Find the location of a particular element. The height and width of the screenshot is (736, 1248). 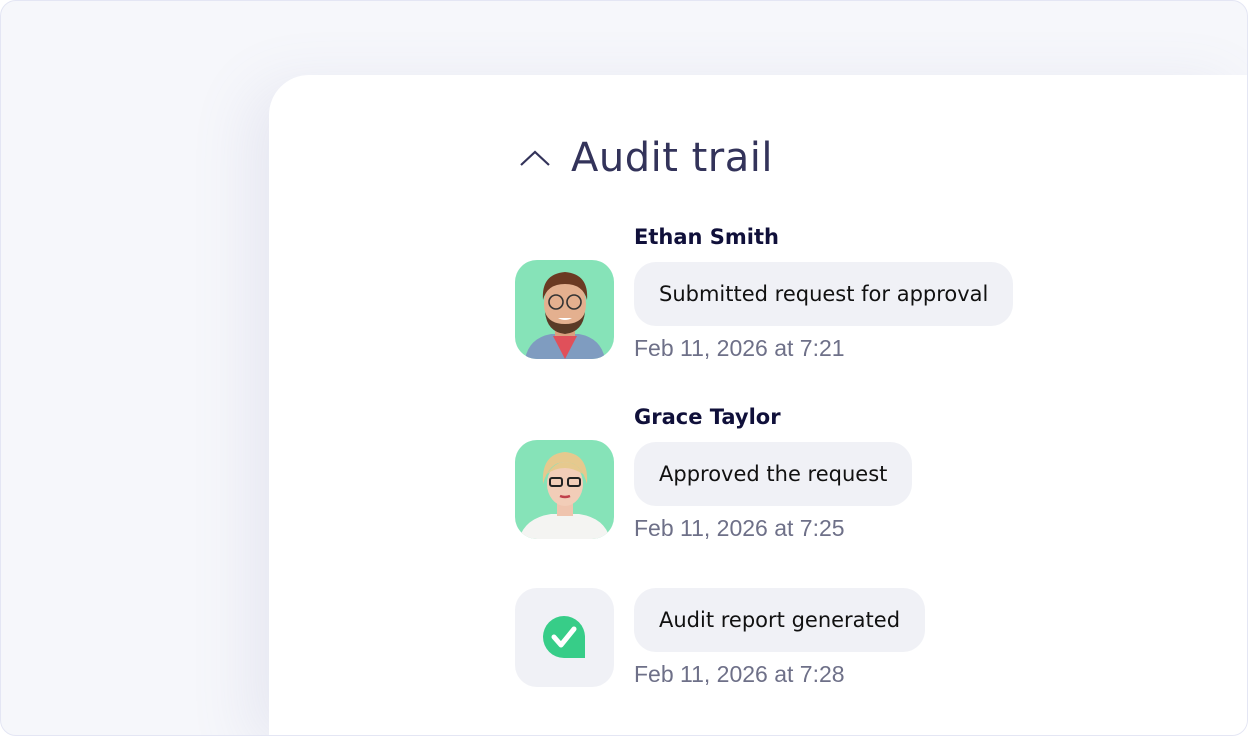

section-title: Audit trail is located at coordinates (672, 158).